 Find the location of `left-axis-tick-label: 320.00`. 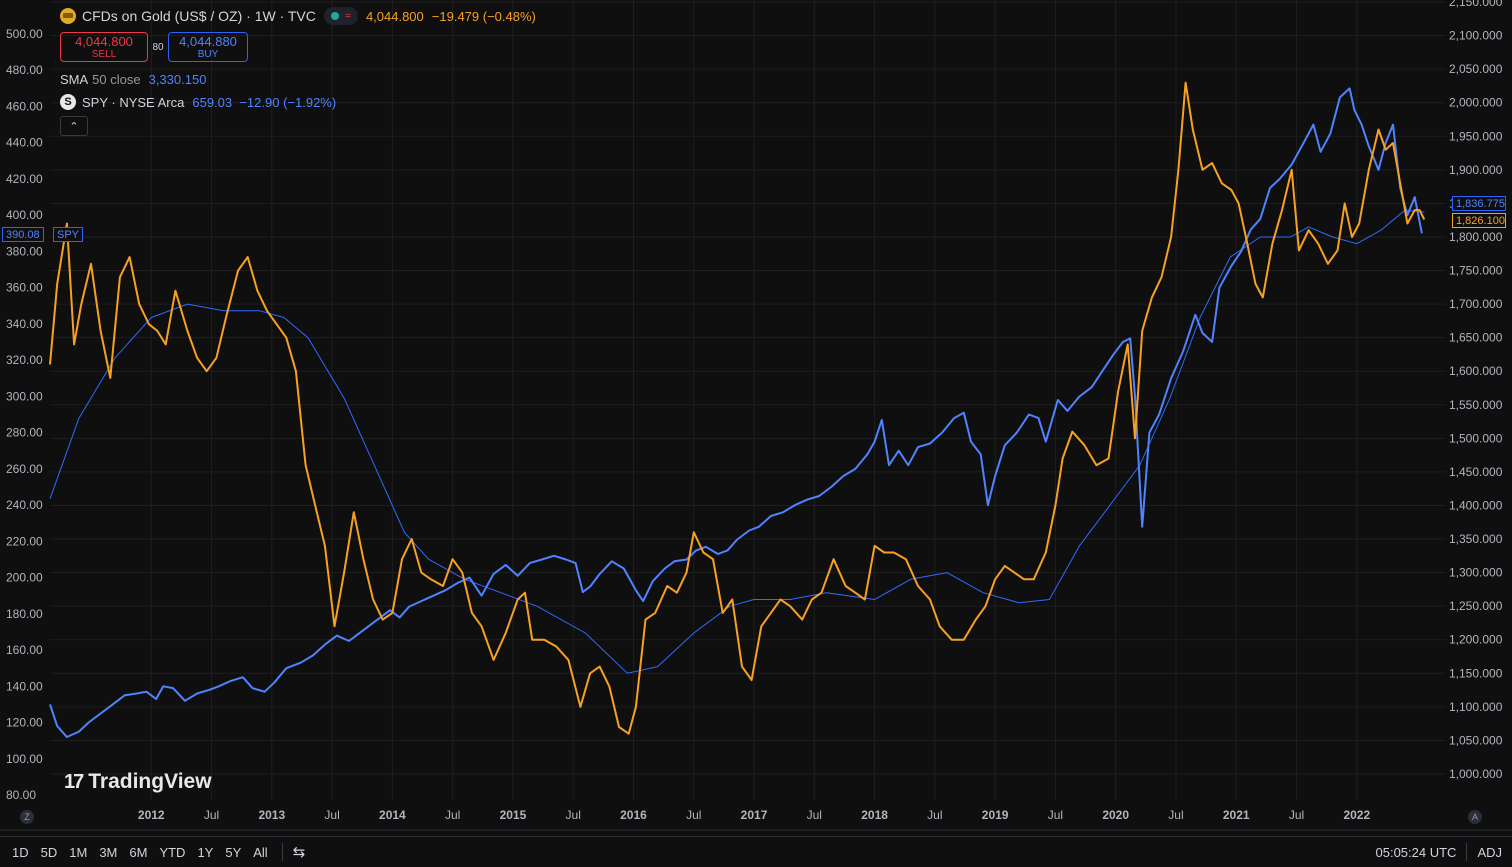

left-axis-tick-label: 320.00 is located at coordinates (24, 360).